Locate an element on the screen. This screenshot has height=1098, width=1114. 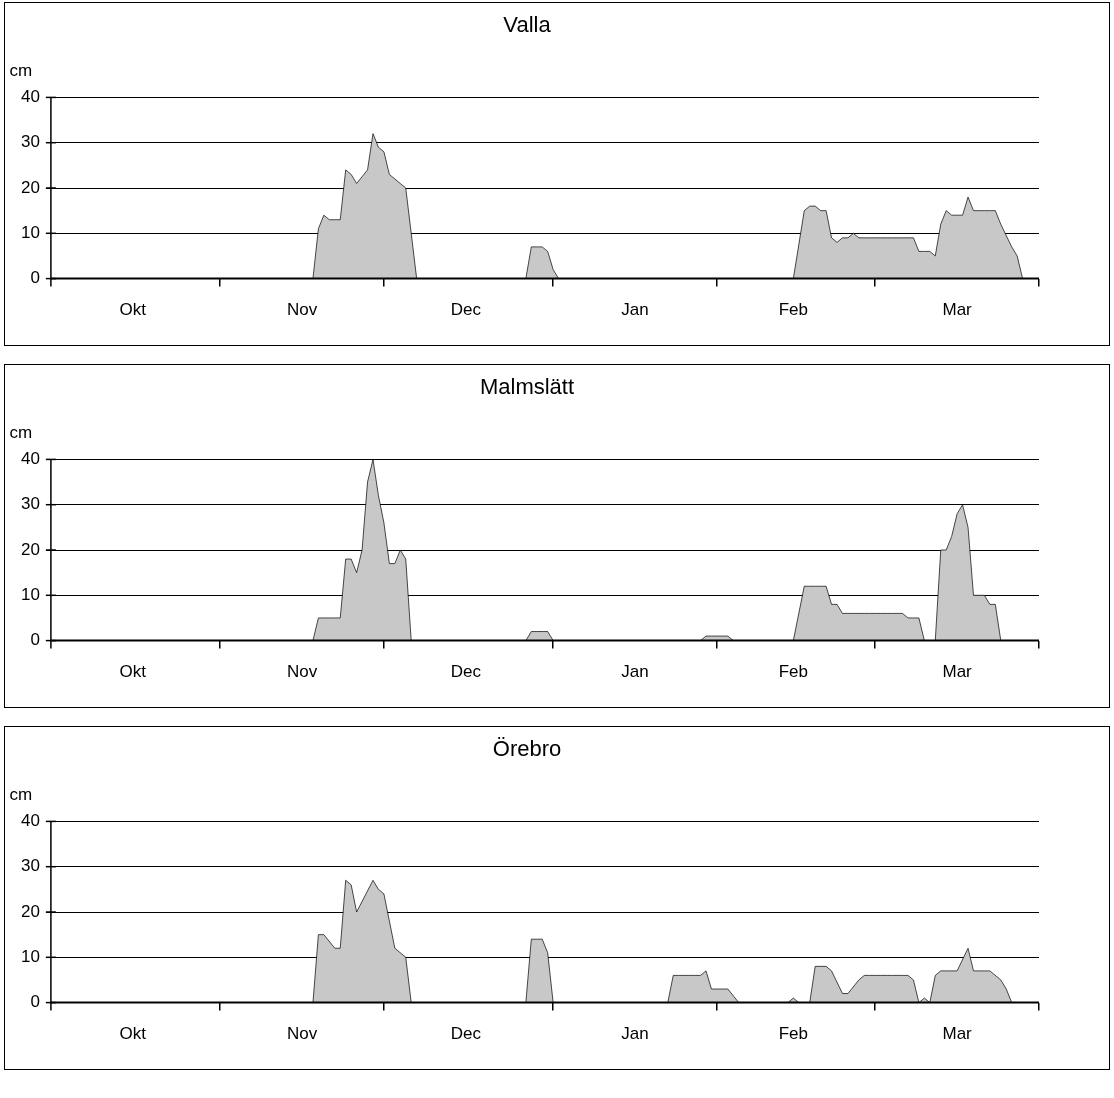
chart-title: Örebro is located at coordinates (527, 749).